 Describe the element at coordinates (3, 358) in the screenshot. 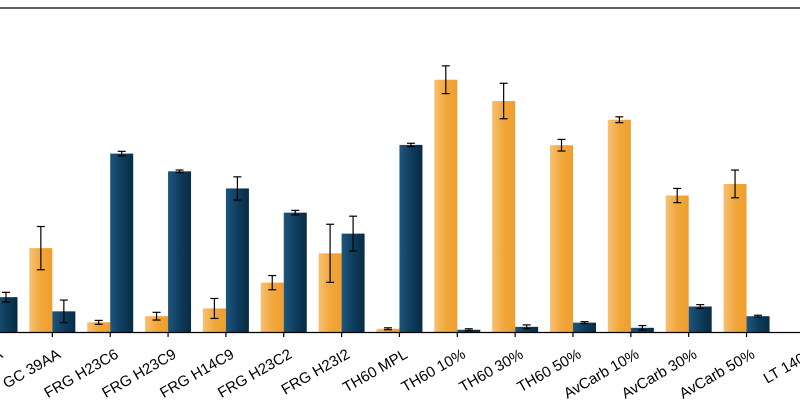

I see `x-tick-label-aa: AA` at that location.